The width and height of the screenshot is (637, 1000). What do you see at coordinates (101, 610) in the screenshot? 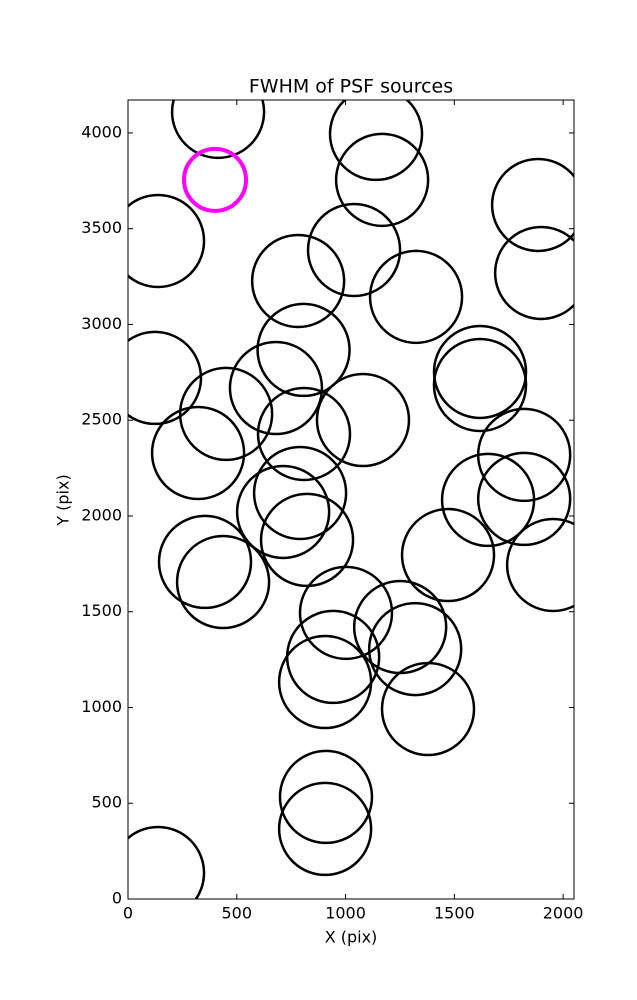
I see `y-tick-label: 1500` at bounding box center [101, 610].